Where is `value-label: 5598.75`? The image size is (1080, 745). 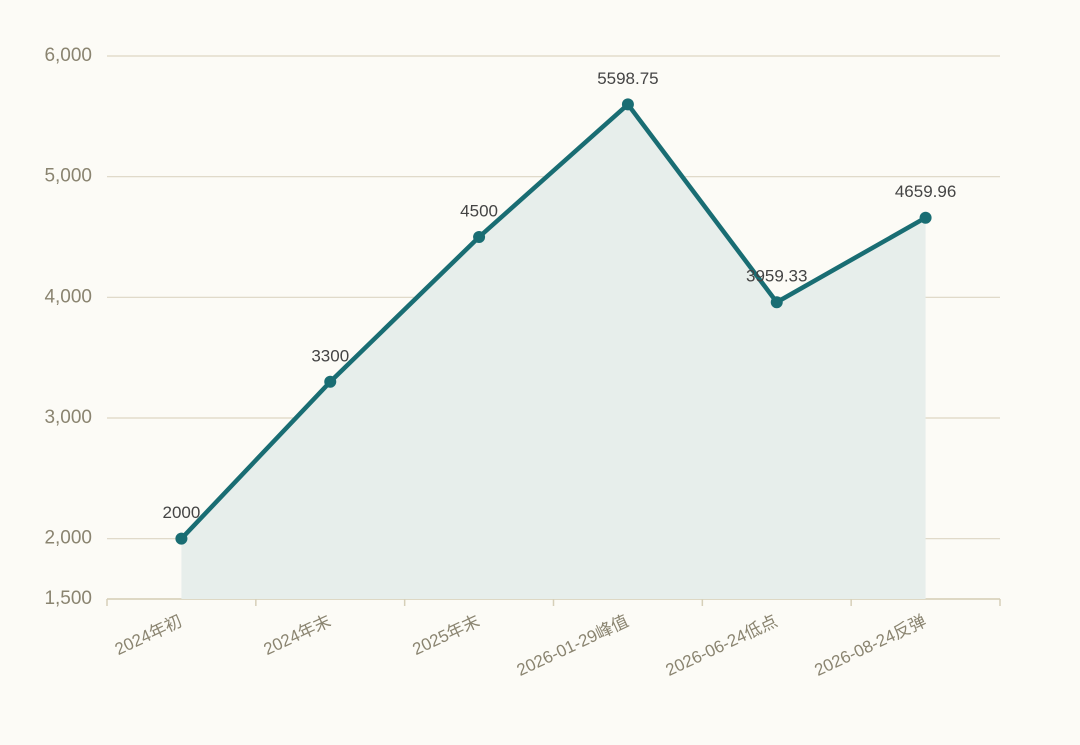
value-label: 5598.75 is located at coordinates (627, 78).